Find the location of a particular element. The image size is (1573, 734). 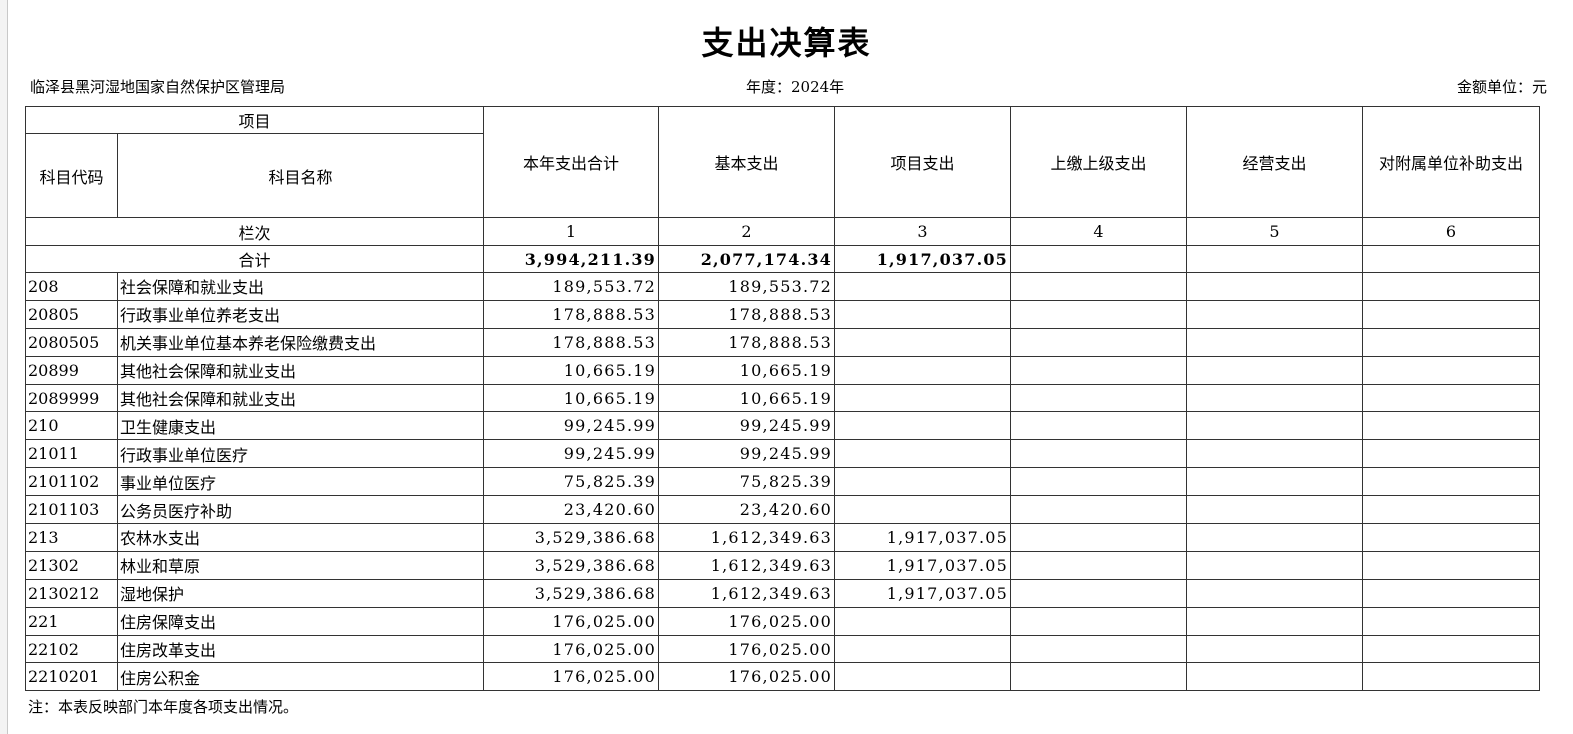

table-row: 2101103 公务员医疗补助 23,420.60 23,420.60 is located at coordinates (783, 510).